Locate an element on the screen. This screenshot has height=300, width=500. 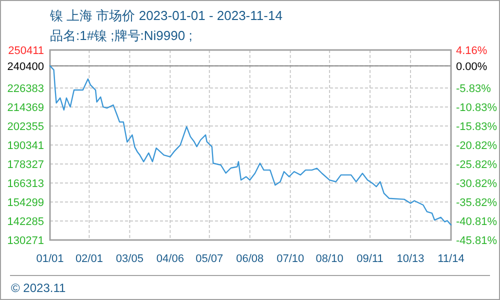
x-tick-label: 07/10 is located at coordinates (290, 259).